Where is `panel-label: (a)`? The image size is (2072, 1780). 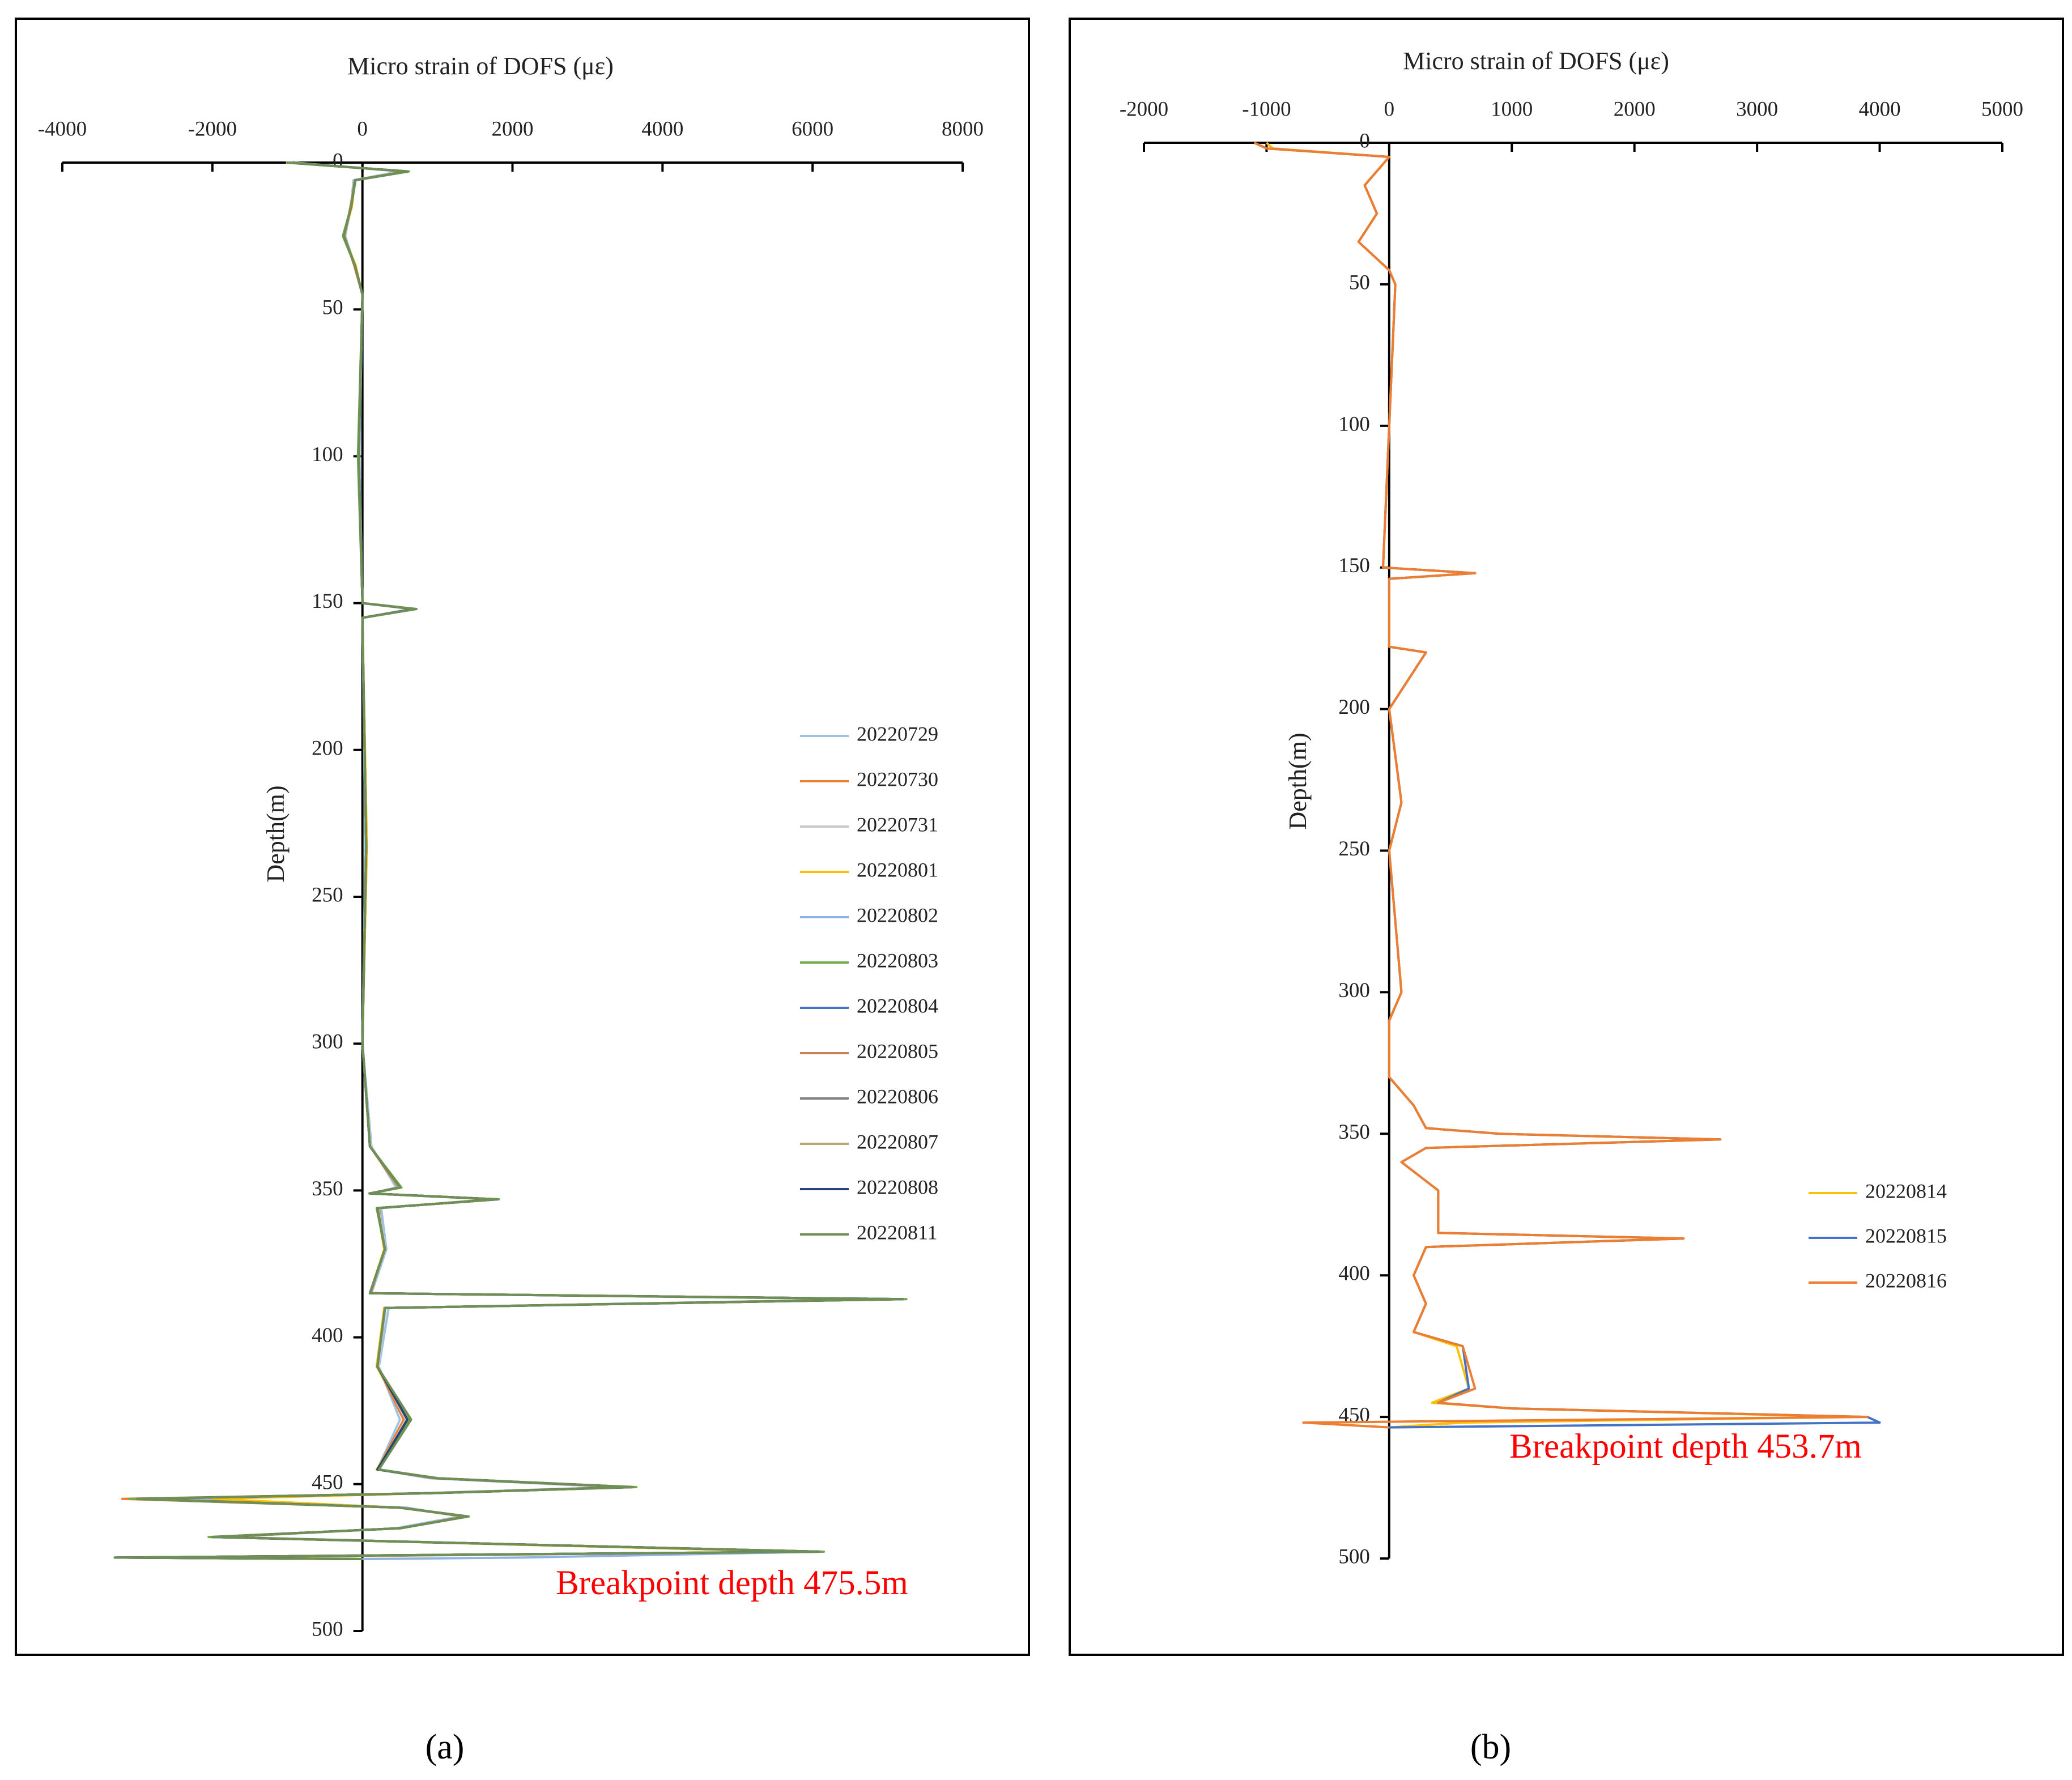
panel-label: (a) is located at coordinates (446, 1747).